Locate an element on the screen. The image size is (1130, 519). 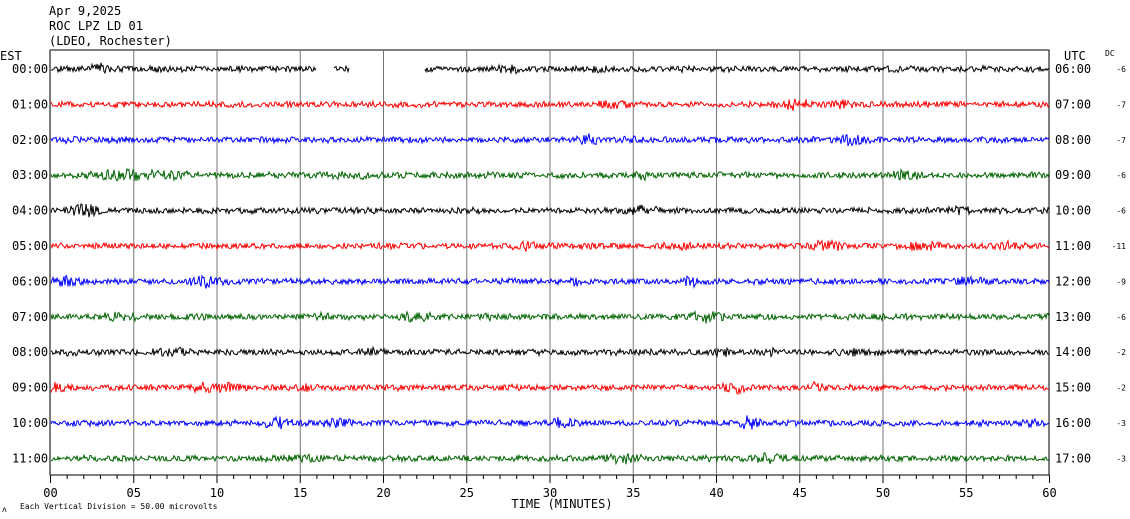
row-label-local: 10:00 is located at coordinates (30, 423).